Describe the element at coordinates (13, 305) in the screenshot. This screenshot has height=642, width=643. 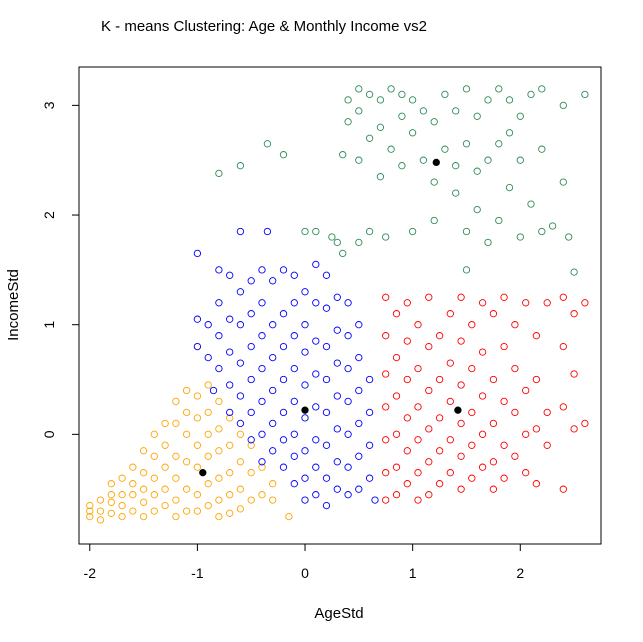
I see `y-axis-label: IncomeStd` at that location.